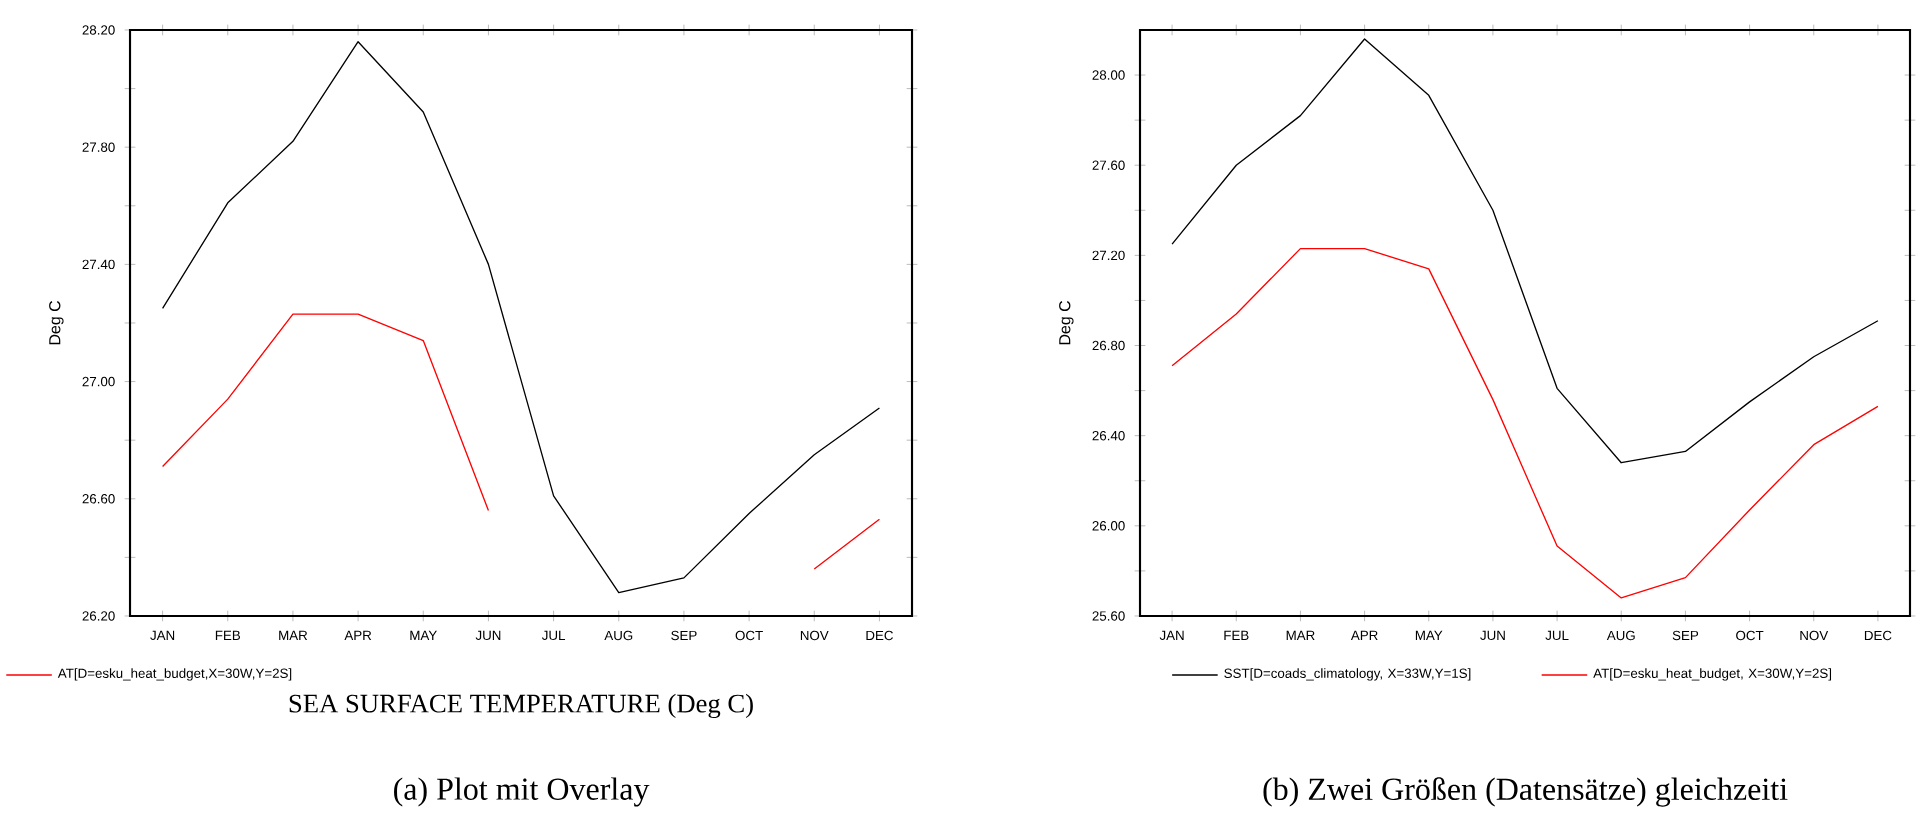  Describe the element at coordinates (1525, 792) in the screenshot. I see `text: (b) Zwei Größen (Datensätze) gleichzeiti` at that location.